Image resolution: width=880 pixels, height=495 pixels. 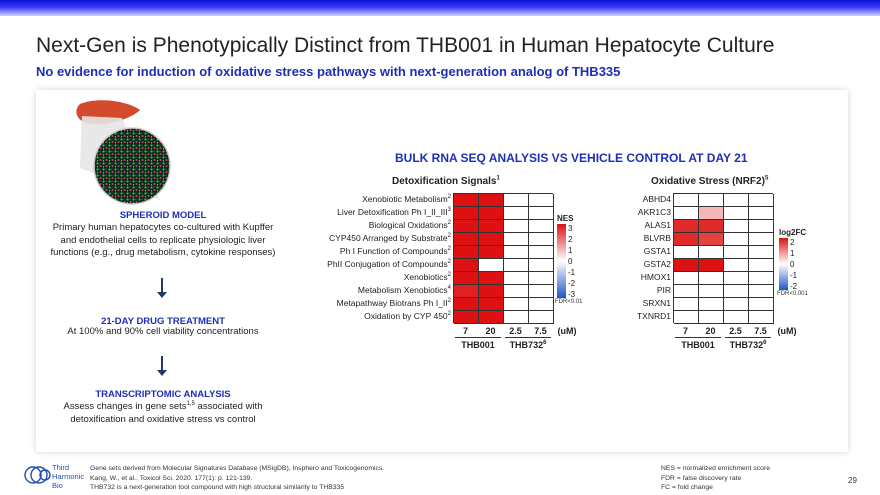 What do you see at coordinates (162, 288) in the screenshot?
I see `down-arrow-icon` at bounding box center [162, 288].